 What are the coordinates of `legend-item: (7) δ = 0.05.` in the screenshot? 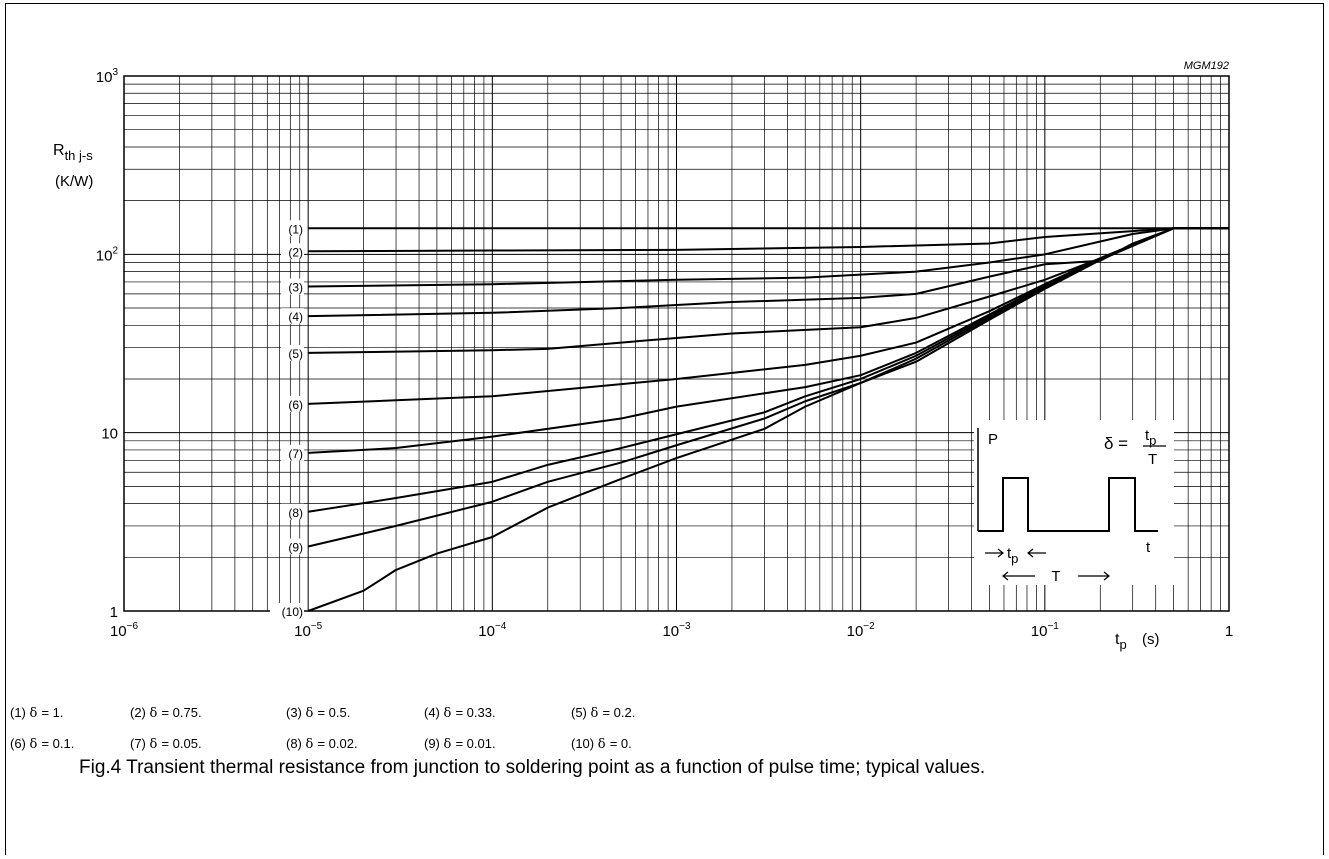 It's located at (166, 744).